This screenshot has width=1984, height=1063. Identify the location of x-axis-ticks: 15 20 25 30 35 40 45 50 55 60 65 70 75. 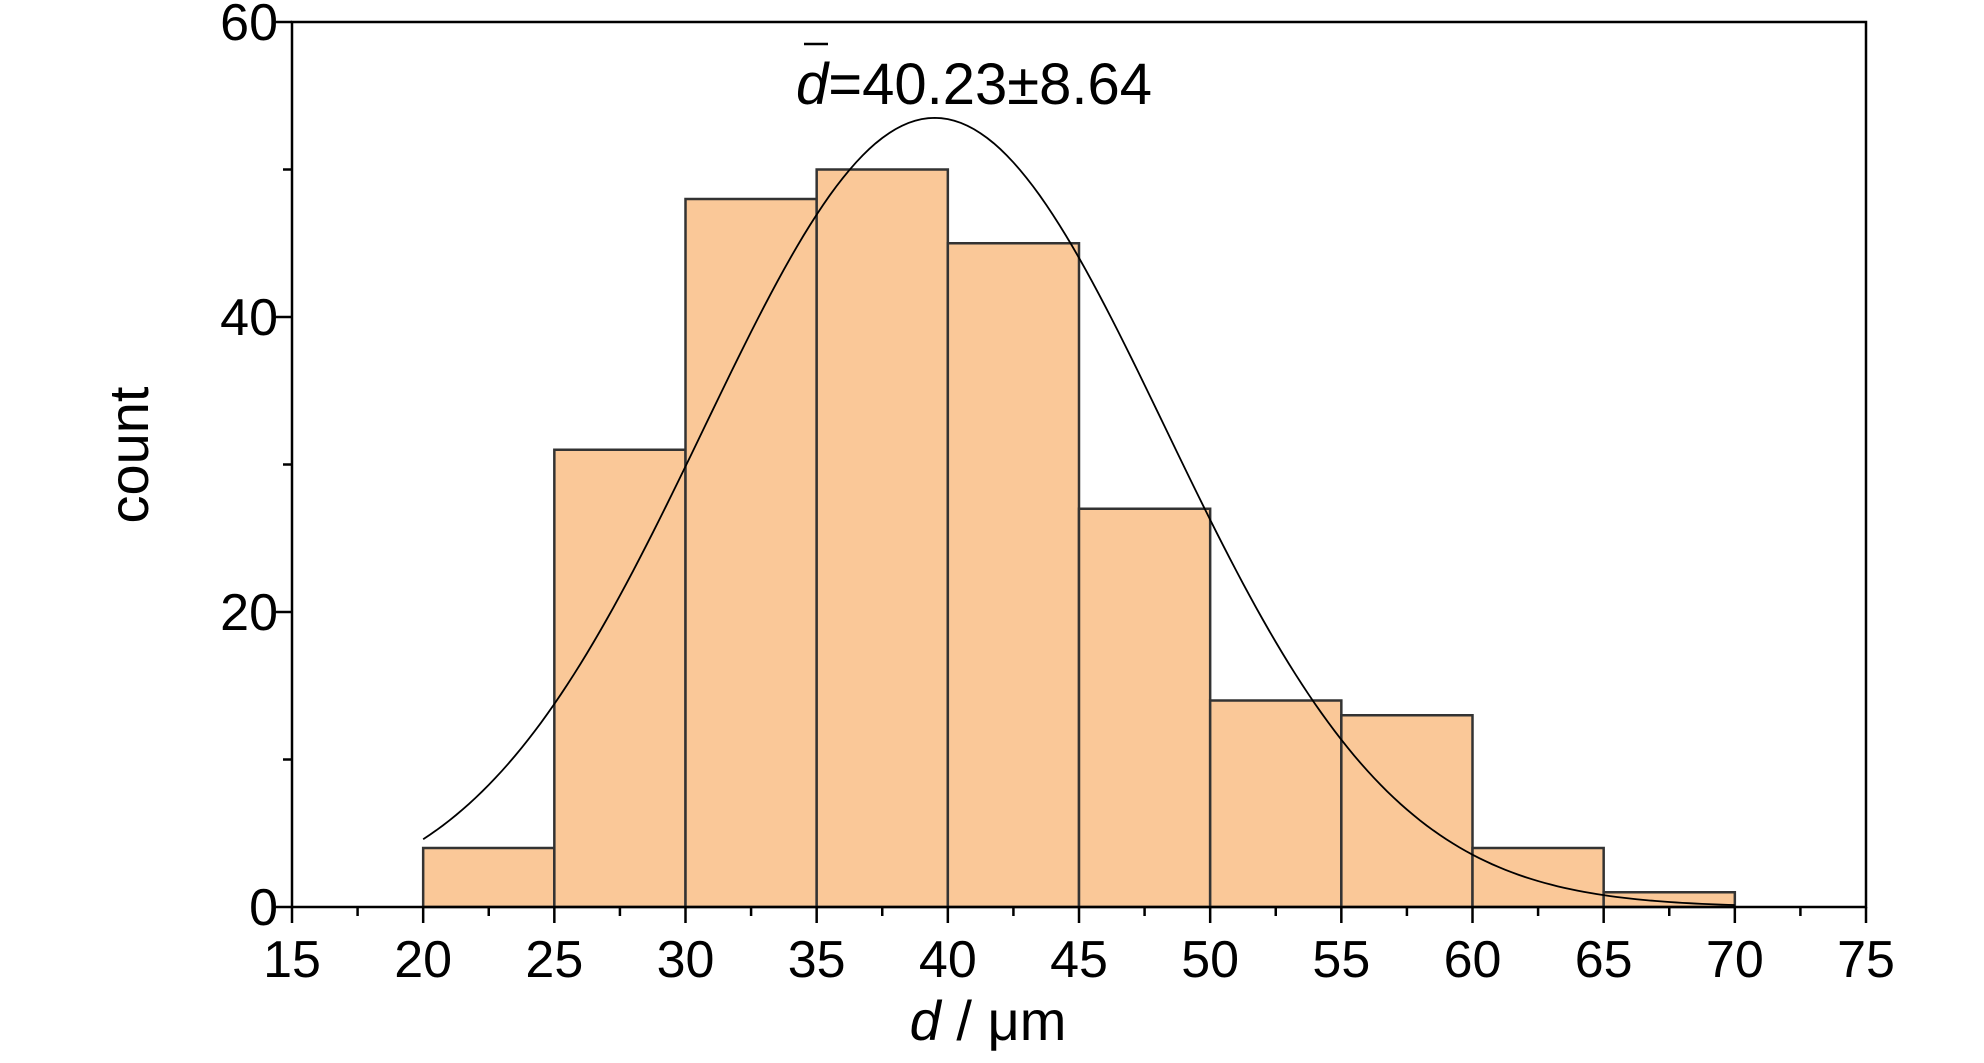
(1079, 948).